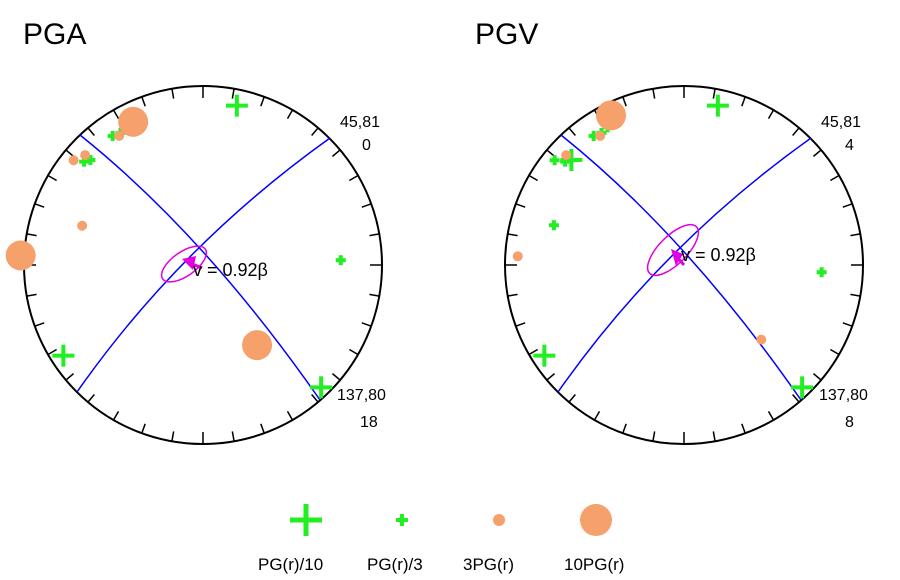  What do you see at coordinates (290, 564) in the screenshot?
I see `legend-label: PG(r)/10` at bounding box center [290, 564].